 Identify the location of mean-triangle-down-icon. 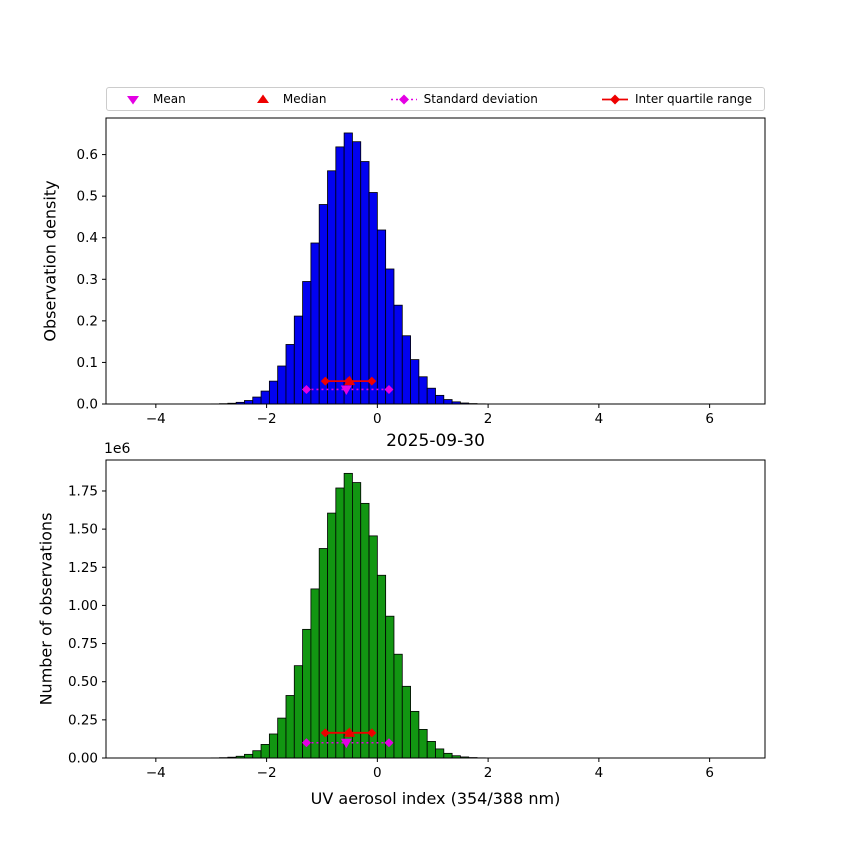
(133, 100).